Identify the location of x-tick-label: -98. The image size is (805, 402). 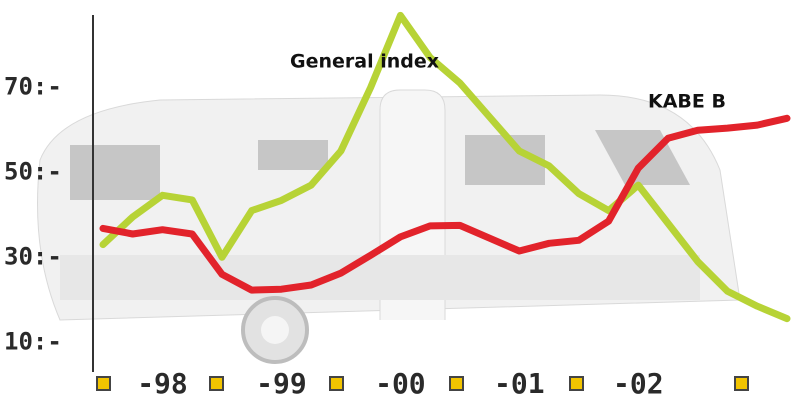
(162, 383).